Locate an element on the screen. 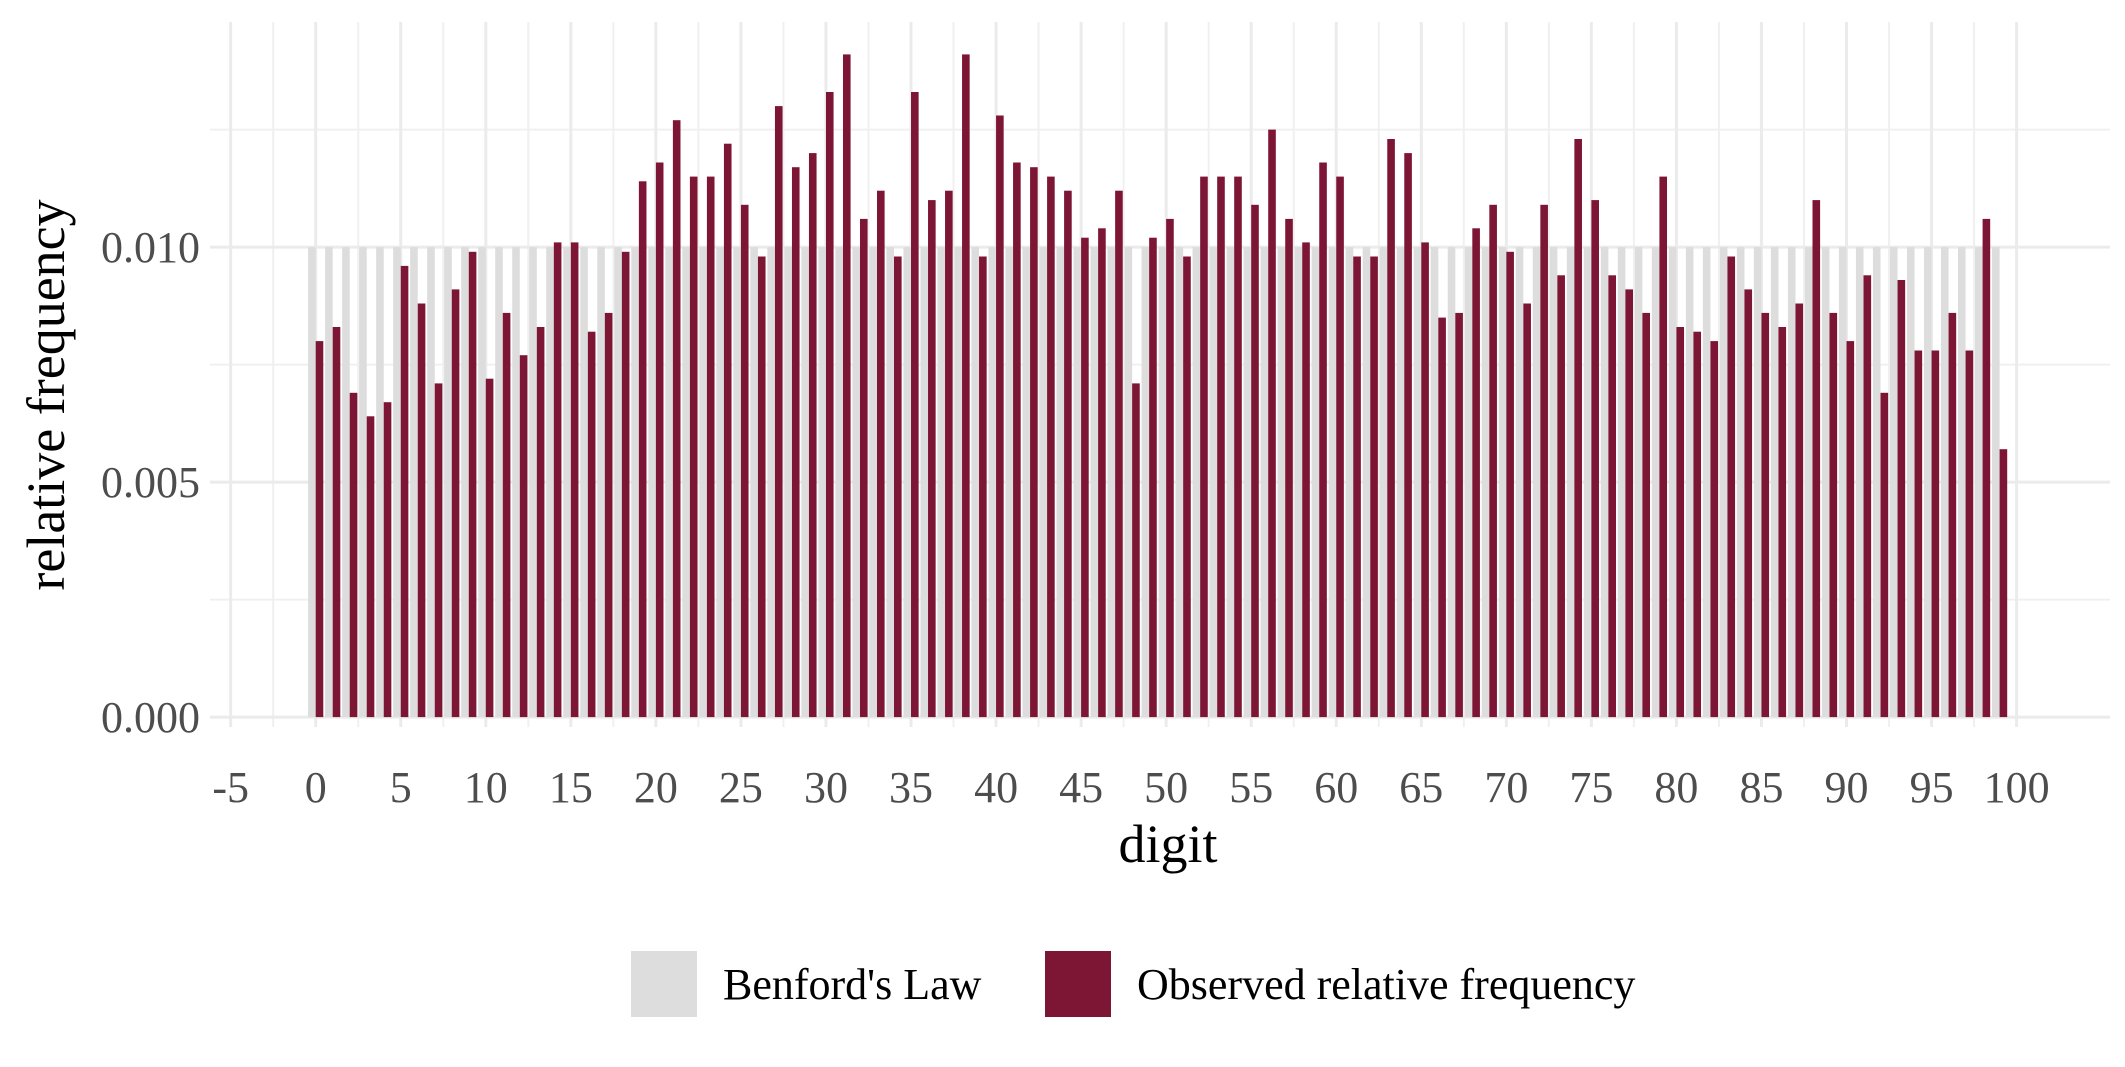  x-axis-title: digit is located at coordinates (1167, 844).